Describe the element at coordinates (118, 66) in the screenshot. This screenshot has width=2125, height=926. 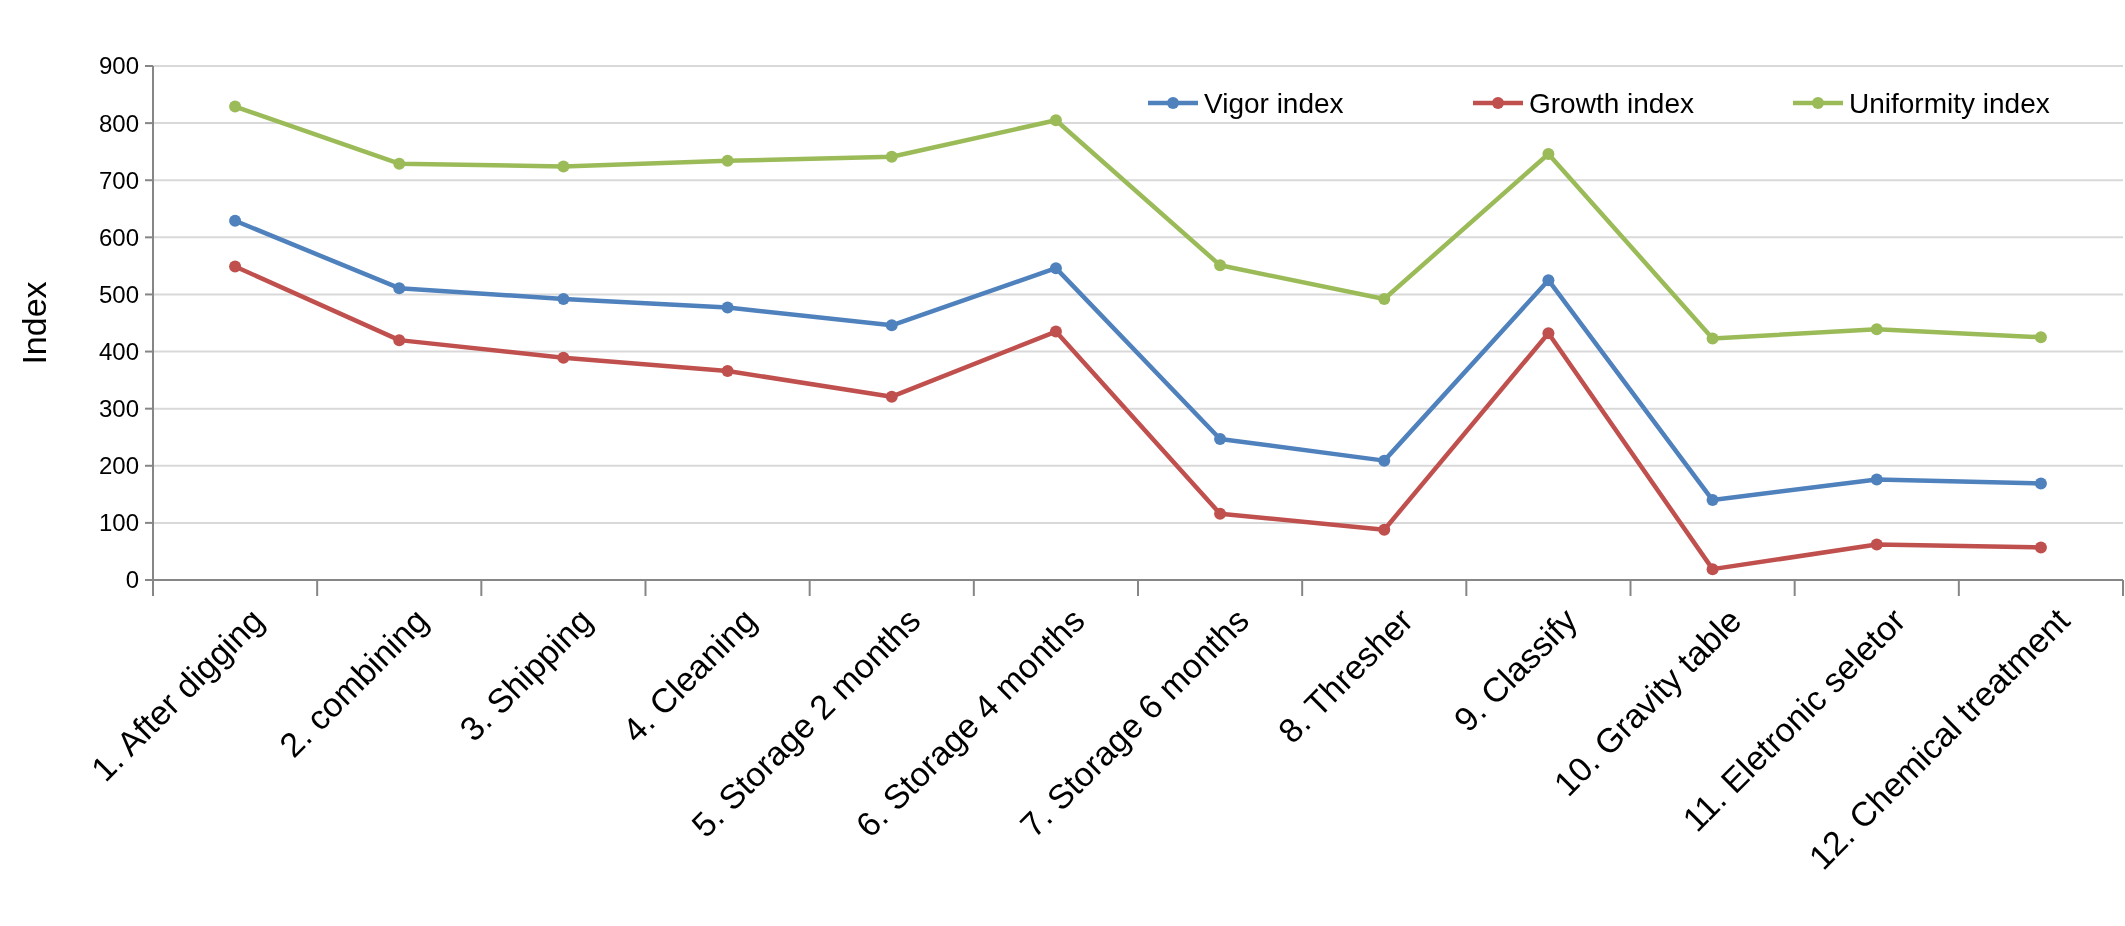
I see `y-tick-label: 900` at that location.